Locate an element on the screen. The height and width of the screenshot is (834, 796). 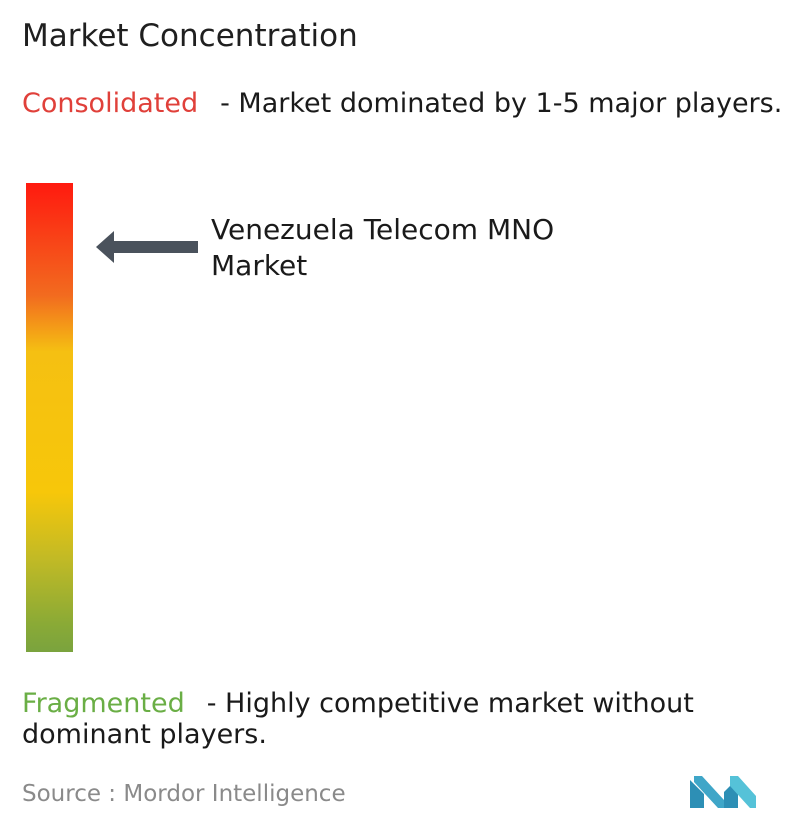
source-credit: Source : Mordor Intelligence is located at coordinates (184, 794).